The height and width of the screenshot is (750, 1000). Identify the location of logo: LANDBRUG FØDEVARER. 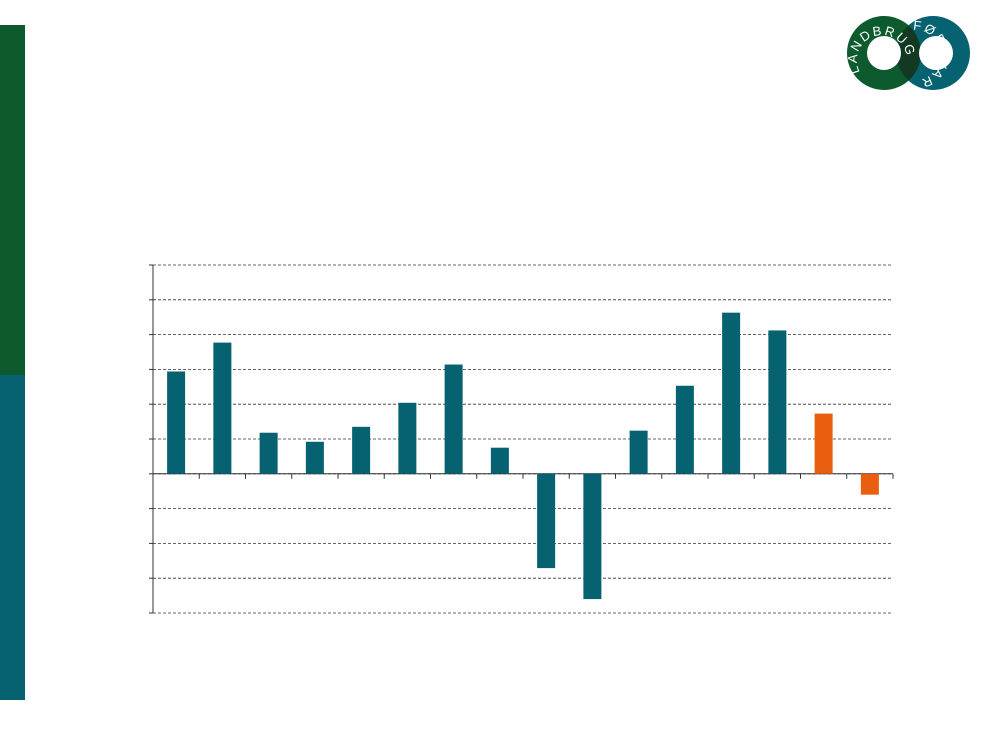
(485, 45).